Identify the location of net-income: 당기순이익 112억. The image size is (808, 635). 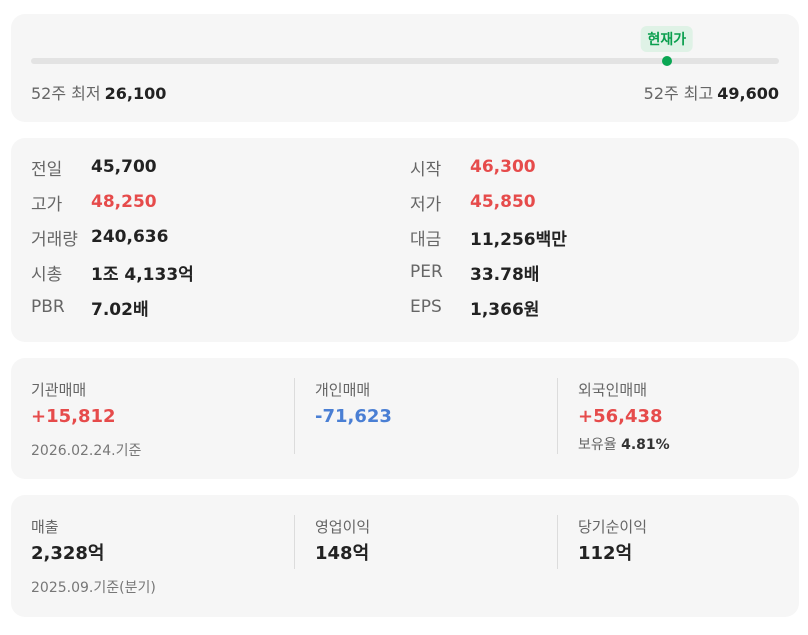
(674, 542).